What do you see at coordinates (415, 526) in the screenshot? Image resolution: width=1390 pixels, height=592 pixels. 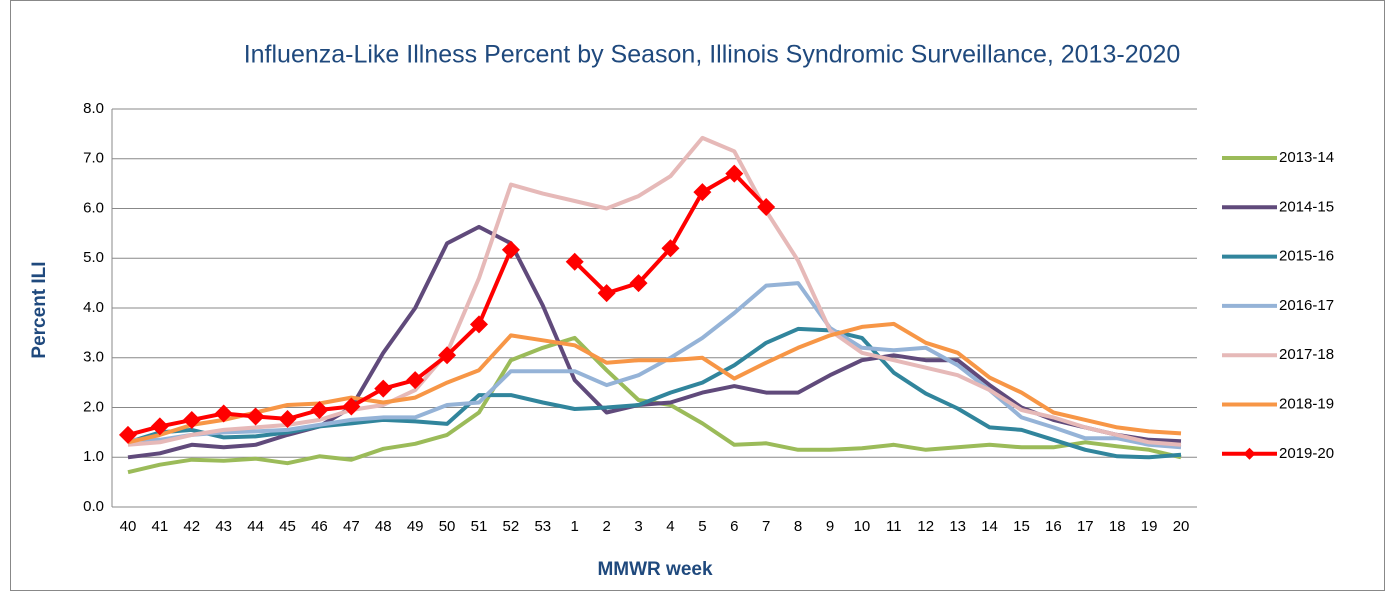 I see `x-tick-label: 49` at bounding box center [415, 526].